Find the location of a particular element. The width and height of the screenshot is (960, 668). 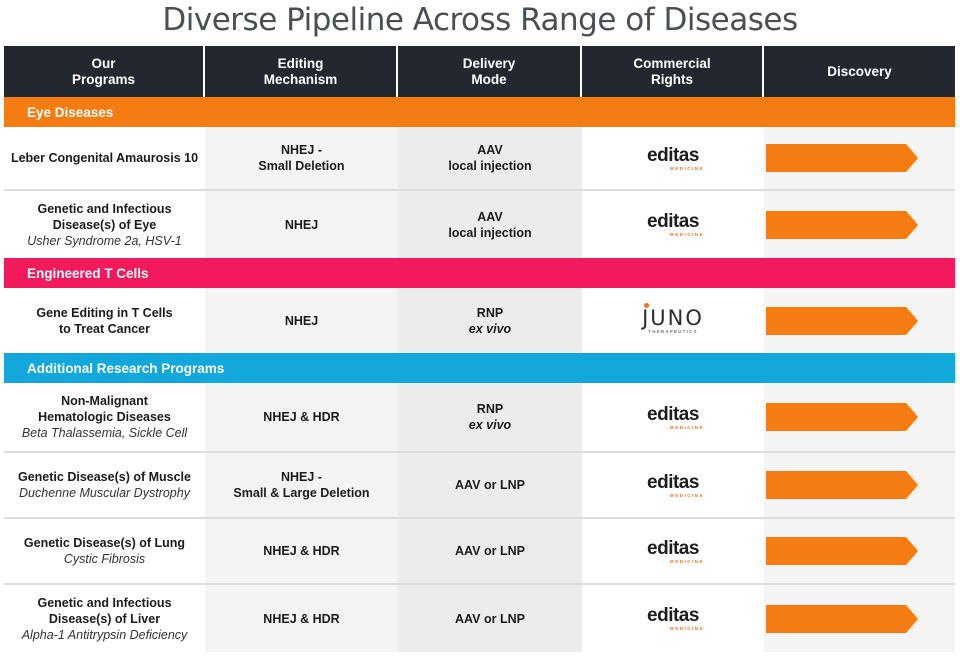

program-name: Genetic Disease(s) of Lung is located at coordinates (104, 543).